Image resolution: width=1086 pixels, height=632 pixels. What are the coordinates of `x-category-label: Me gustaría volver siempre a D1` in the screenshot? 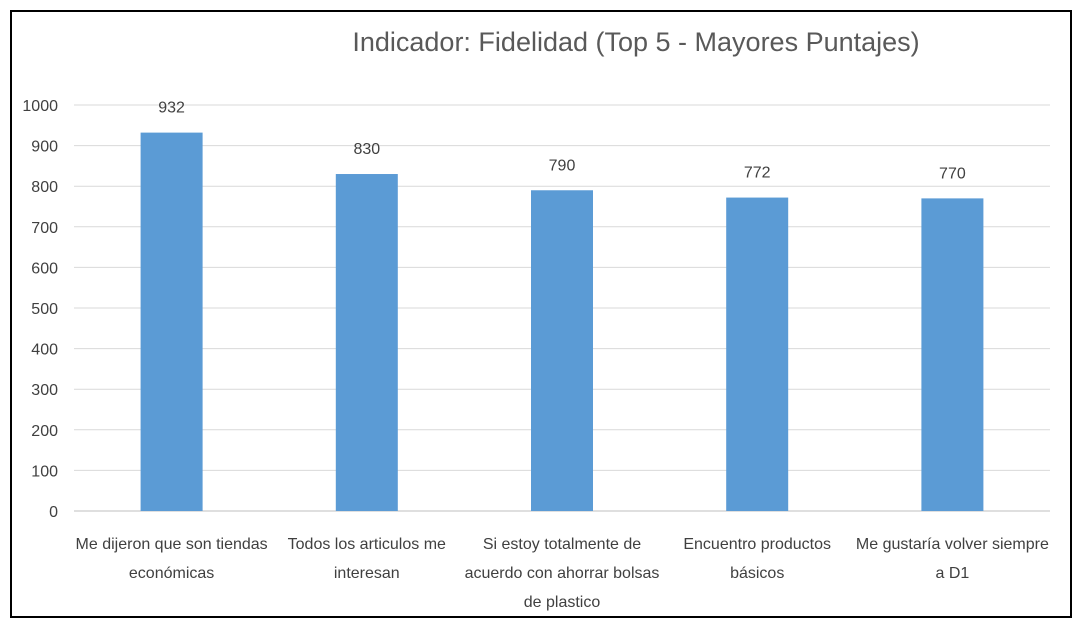 It's located at (952, 559).